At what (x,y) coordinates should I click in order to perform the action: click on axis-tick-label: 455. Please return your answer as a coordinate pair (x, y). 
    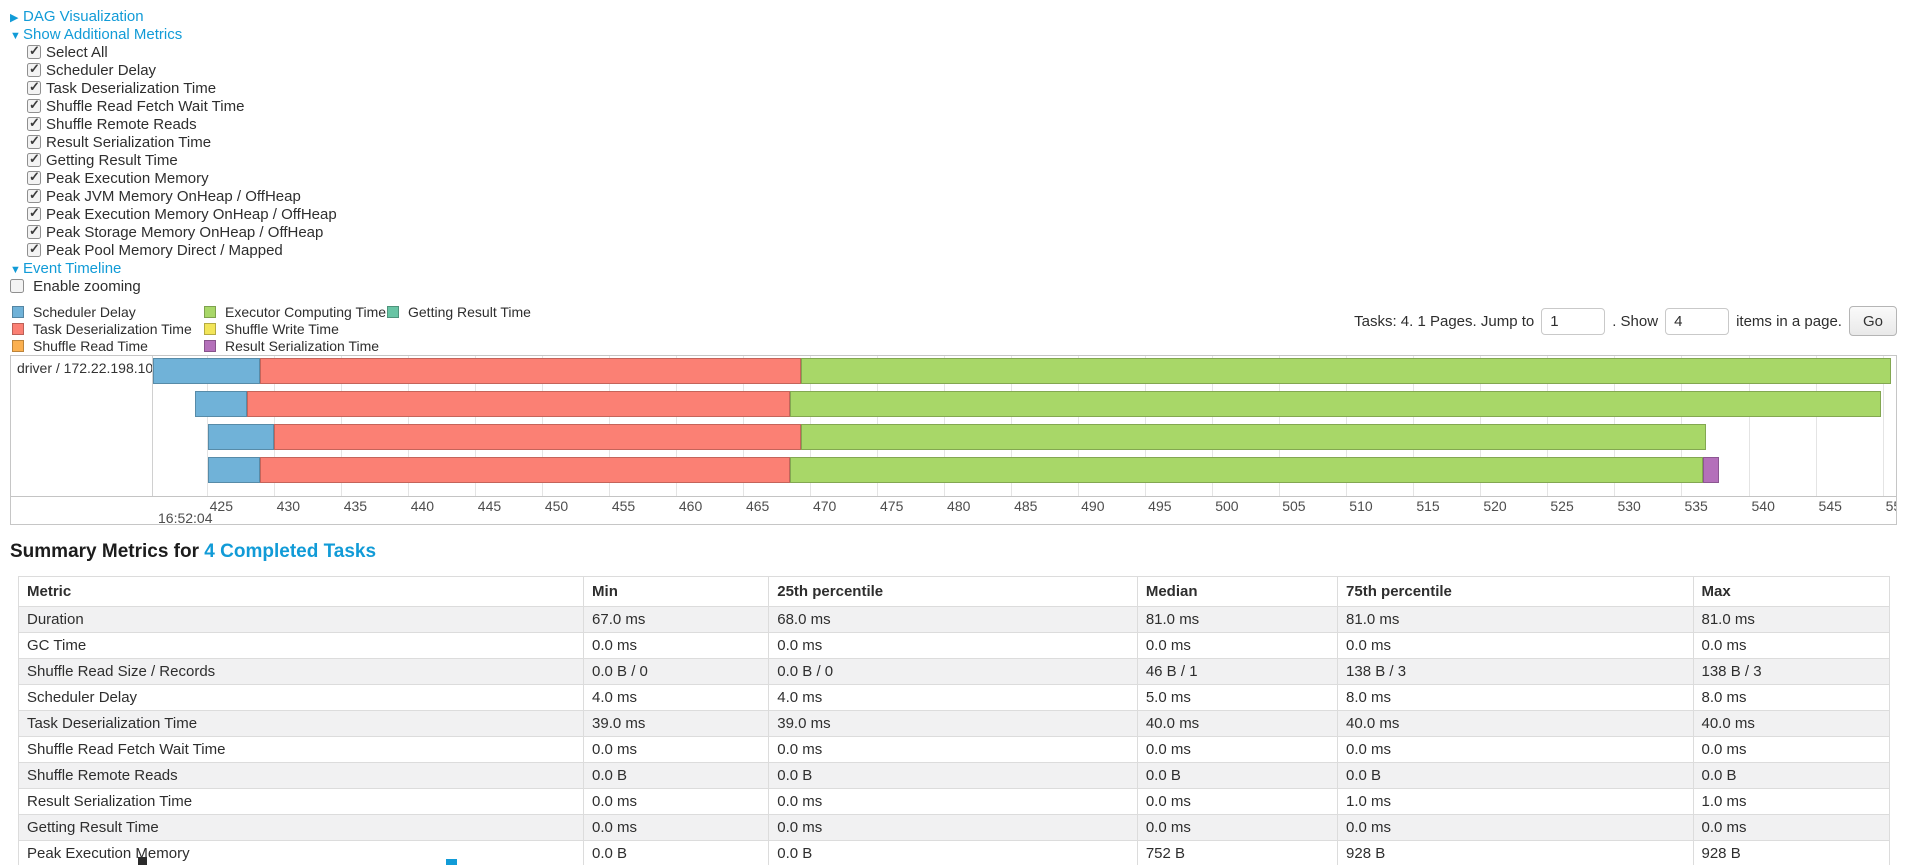
    Looking at the image, I should click on (623, 506).